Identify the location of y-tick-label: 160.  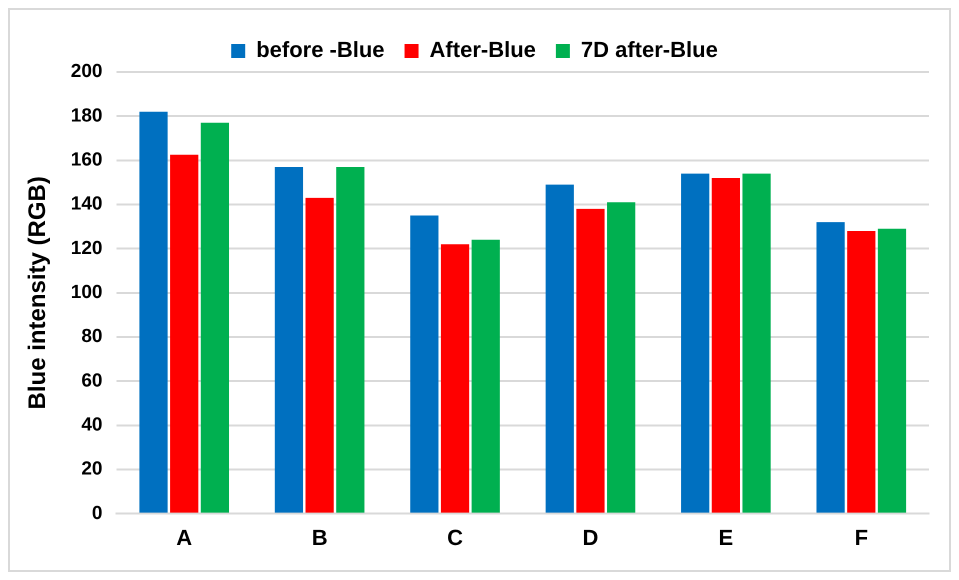
(86, 160).